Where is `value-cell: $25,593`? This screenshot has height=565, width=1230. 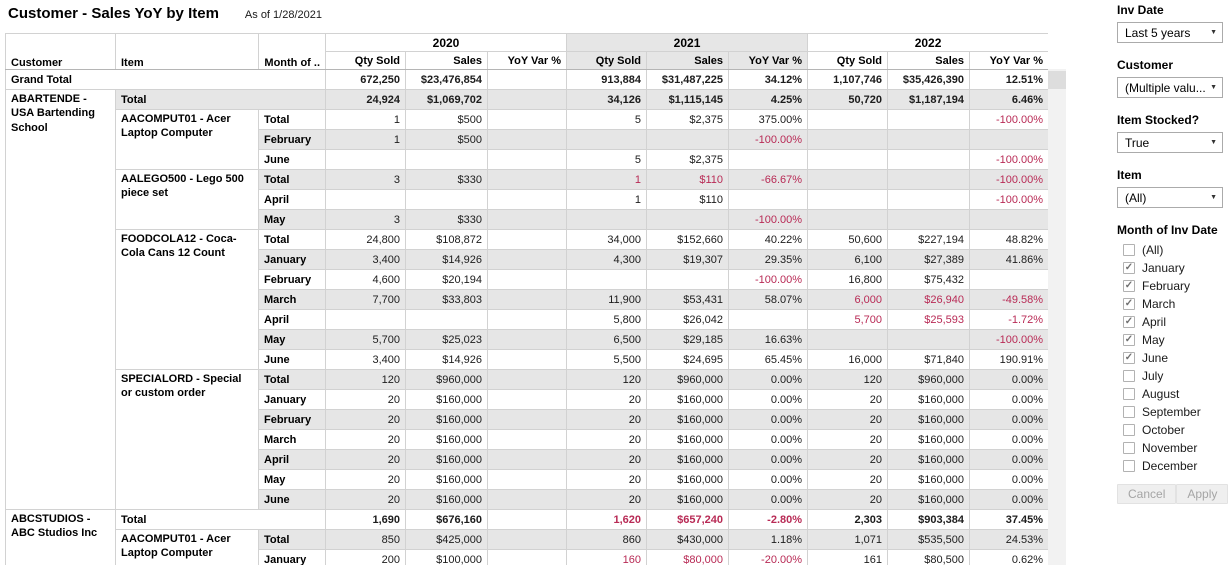 value-cell: $25,593 is located at coordinates (929, 319).